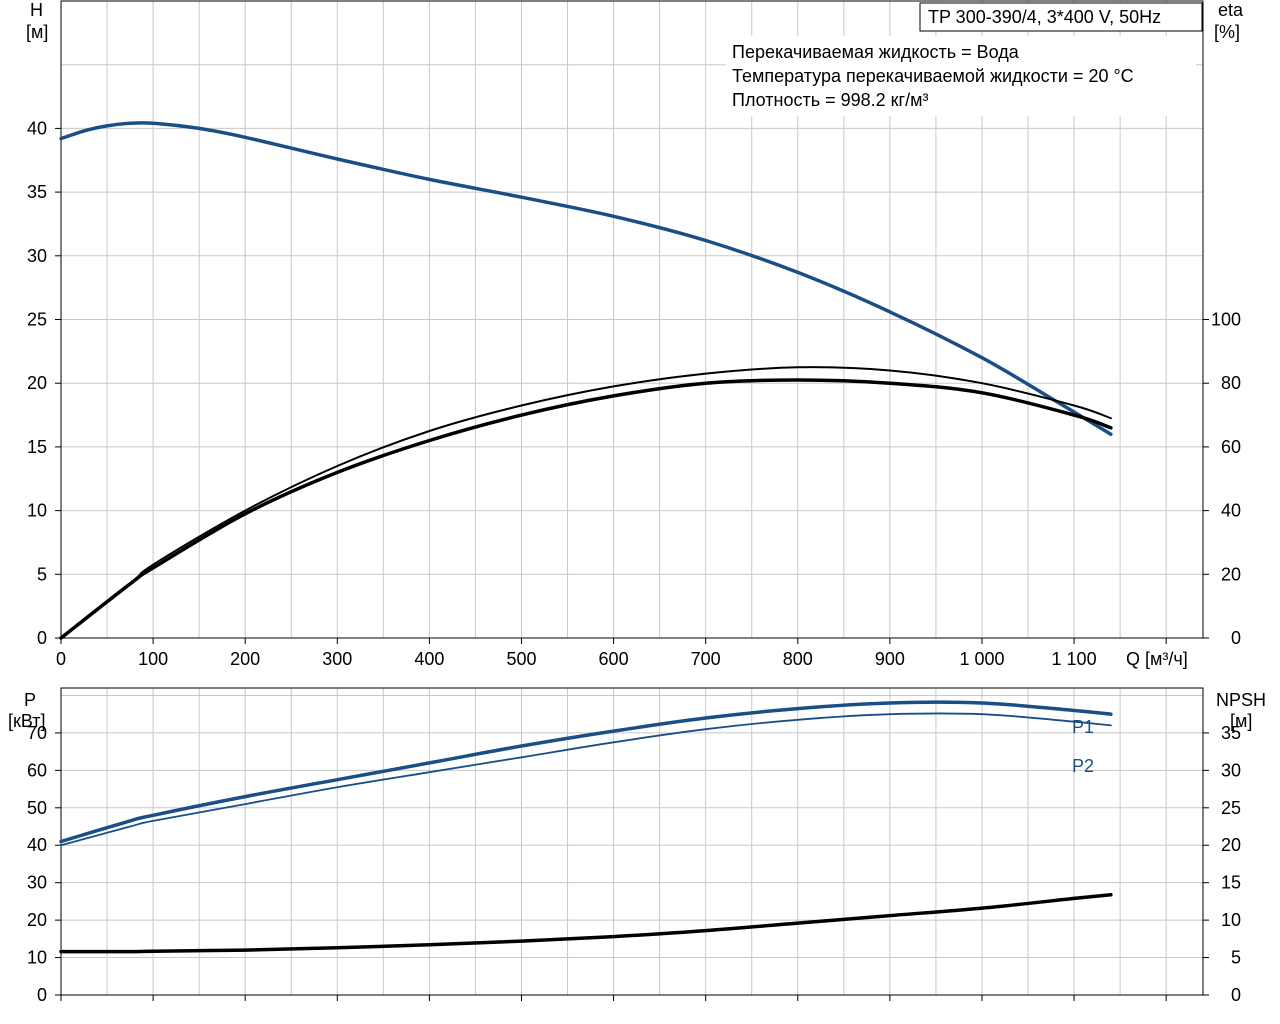 The width and height of the screenshot is (1280, 1024). Describe the element at coordinates (614, 659) in the screenshot. I see `x-tick-label: 600` at that location.